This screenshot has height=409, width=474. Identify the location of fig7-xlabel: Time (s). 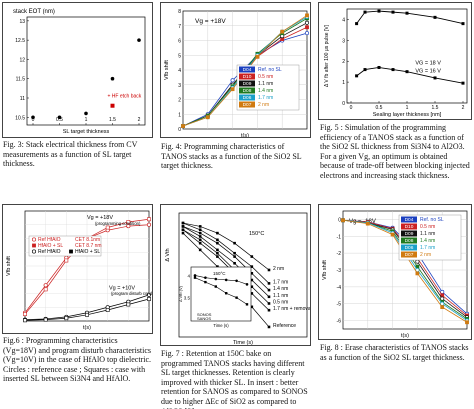
(243, 343).